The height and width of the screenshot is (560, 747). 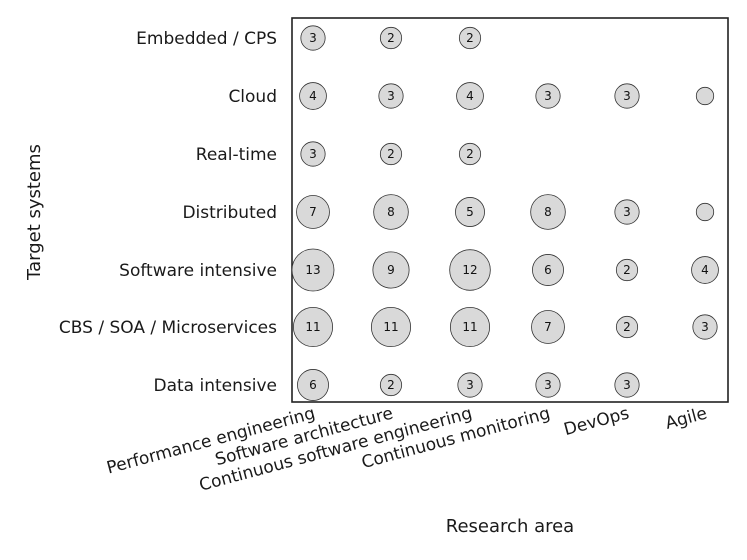 I want to click on bubble-software-architecture-real-time, so click(x=391, y=154).